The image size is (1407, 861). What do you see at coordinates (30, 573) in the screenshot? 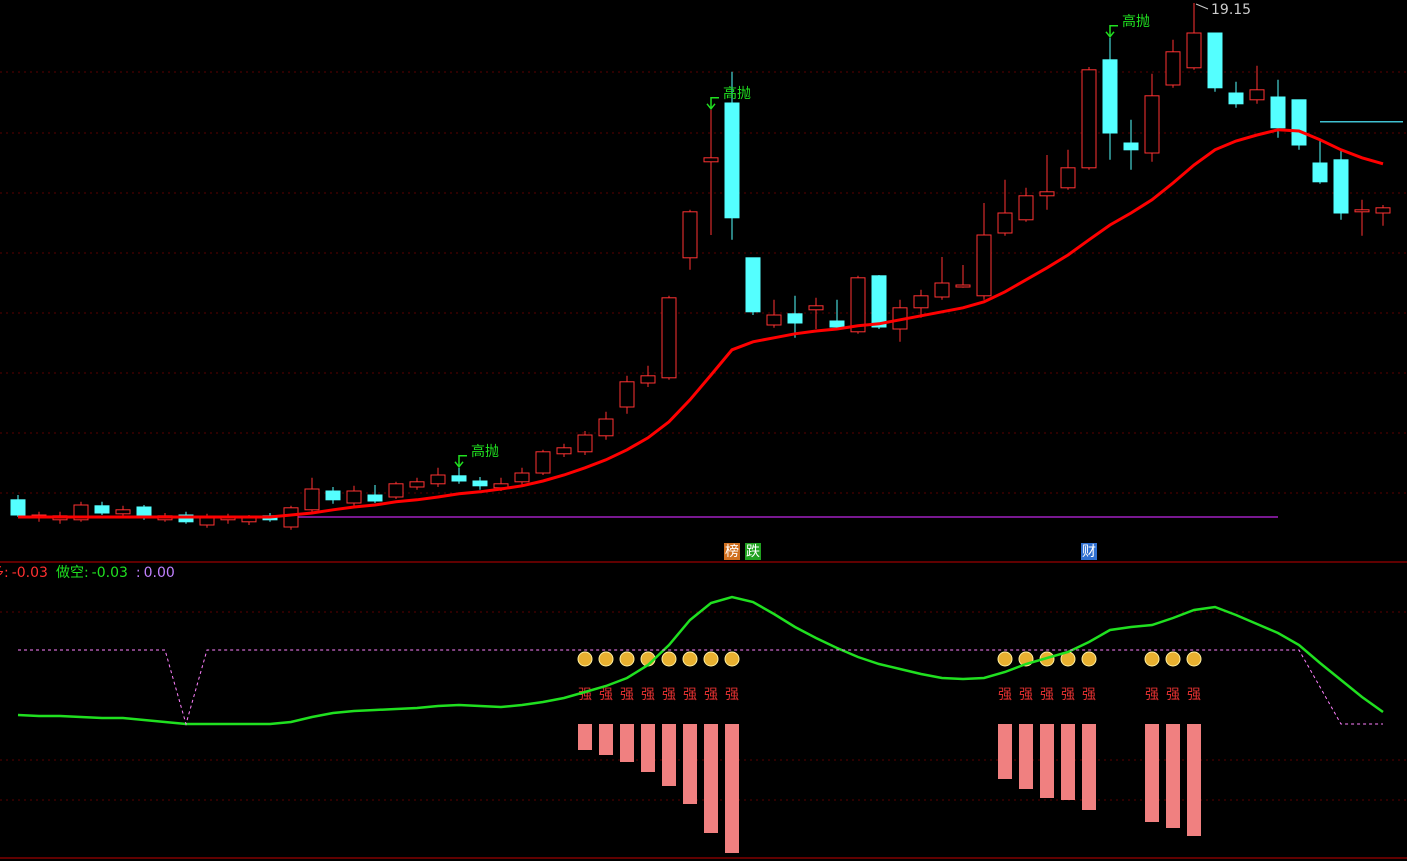
I see `readout-value: -0.03` at bounding box center [30, 573].